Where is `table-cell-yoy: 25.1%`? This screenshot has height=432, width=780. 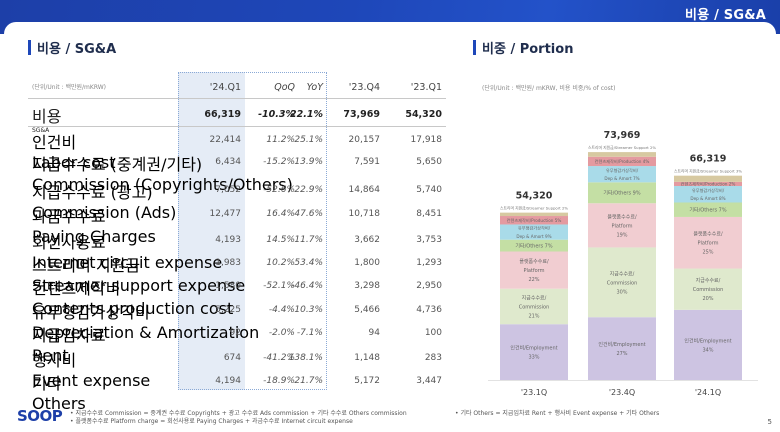 table-cell-yoy: 25.1% is located at coordinates (308, 140).